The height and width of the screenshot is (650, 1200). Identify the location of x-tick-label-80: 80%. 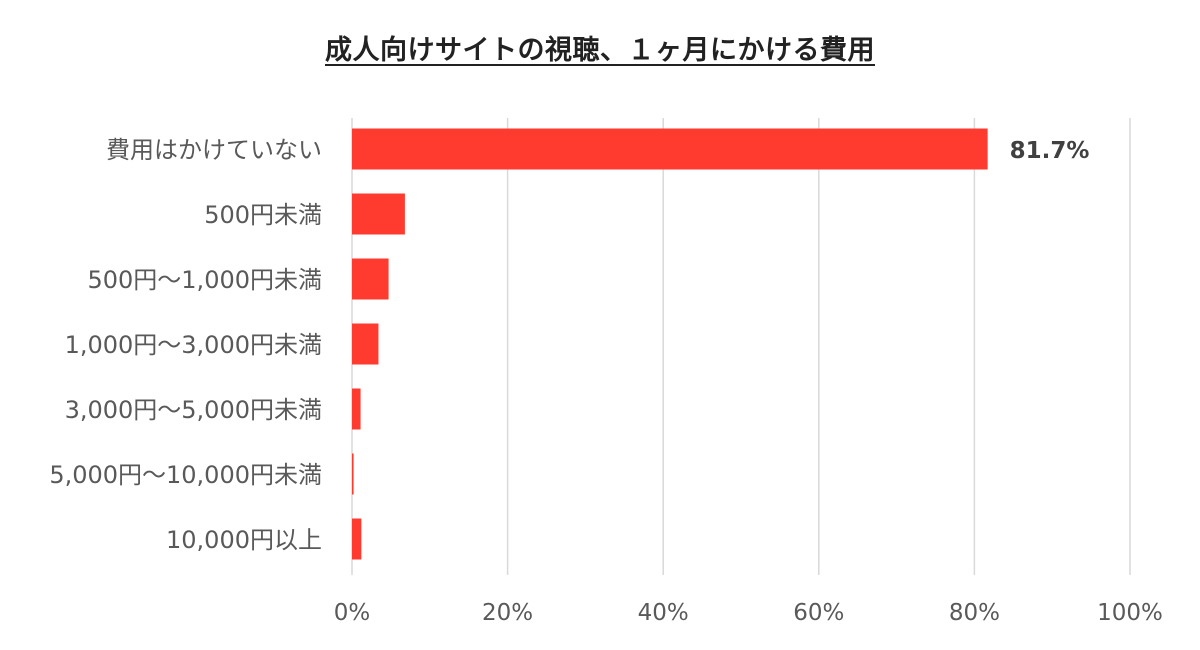
(974, 613).